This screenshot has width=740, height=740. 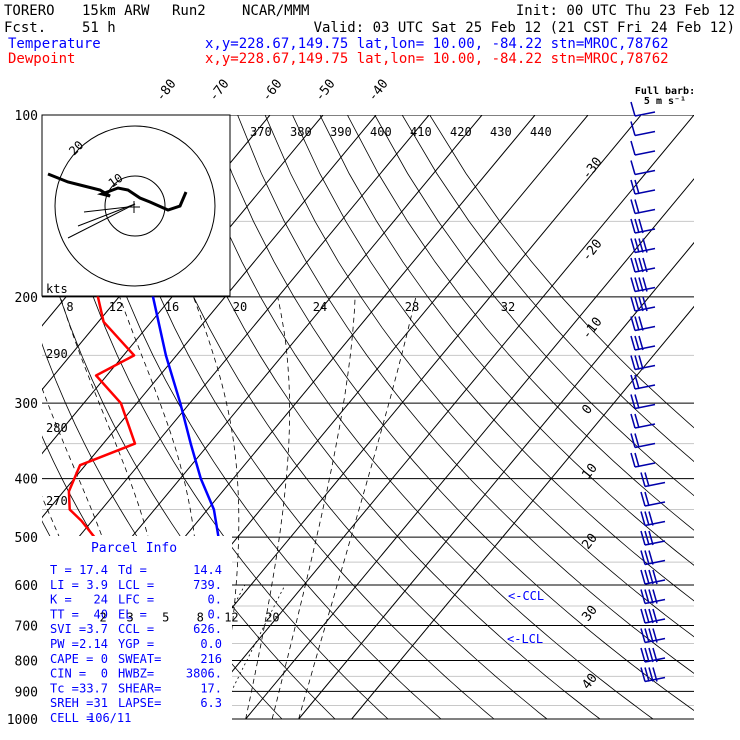 I want to click on parcel-info-cell: 14.4, so click(x=207, y=570).